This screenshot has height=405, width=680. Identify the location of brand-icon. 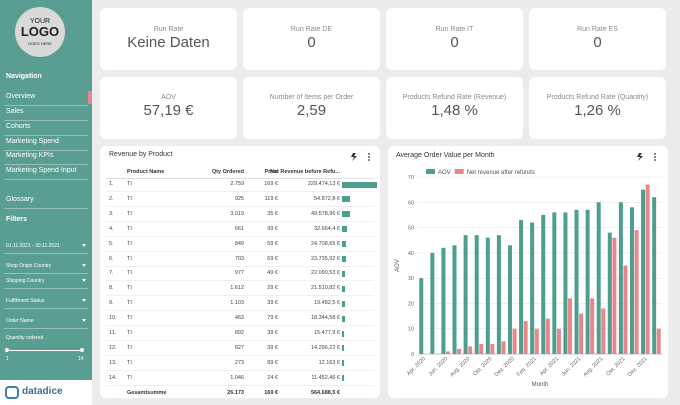
(12, 392).